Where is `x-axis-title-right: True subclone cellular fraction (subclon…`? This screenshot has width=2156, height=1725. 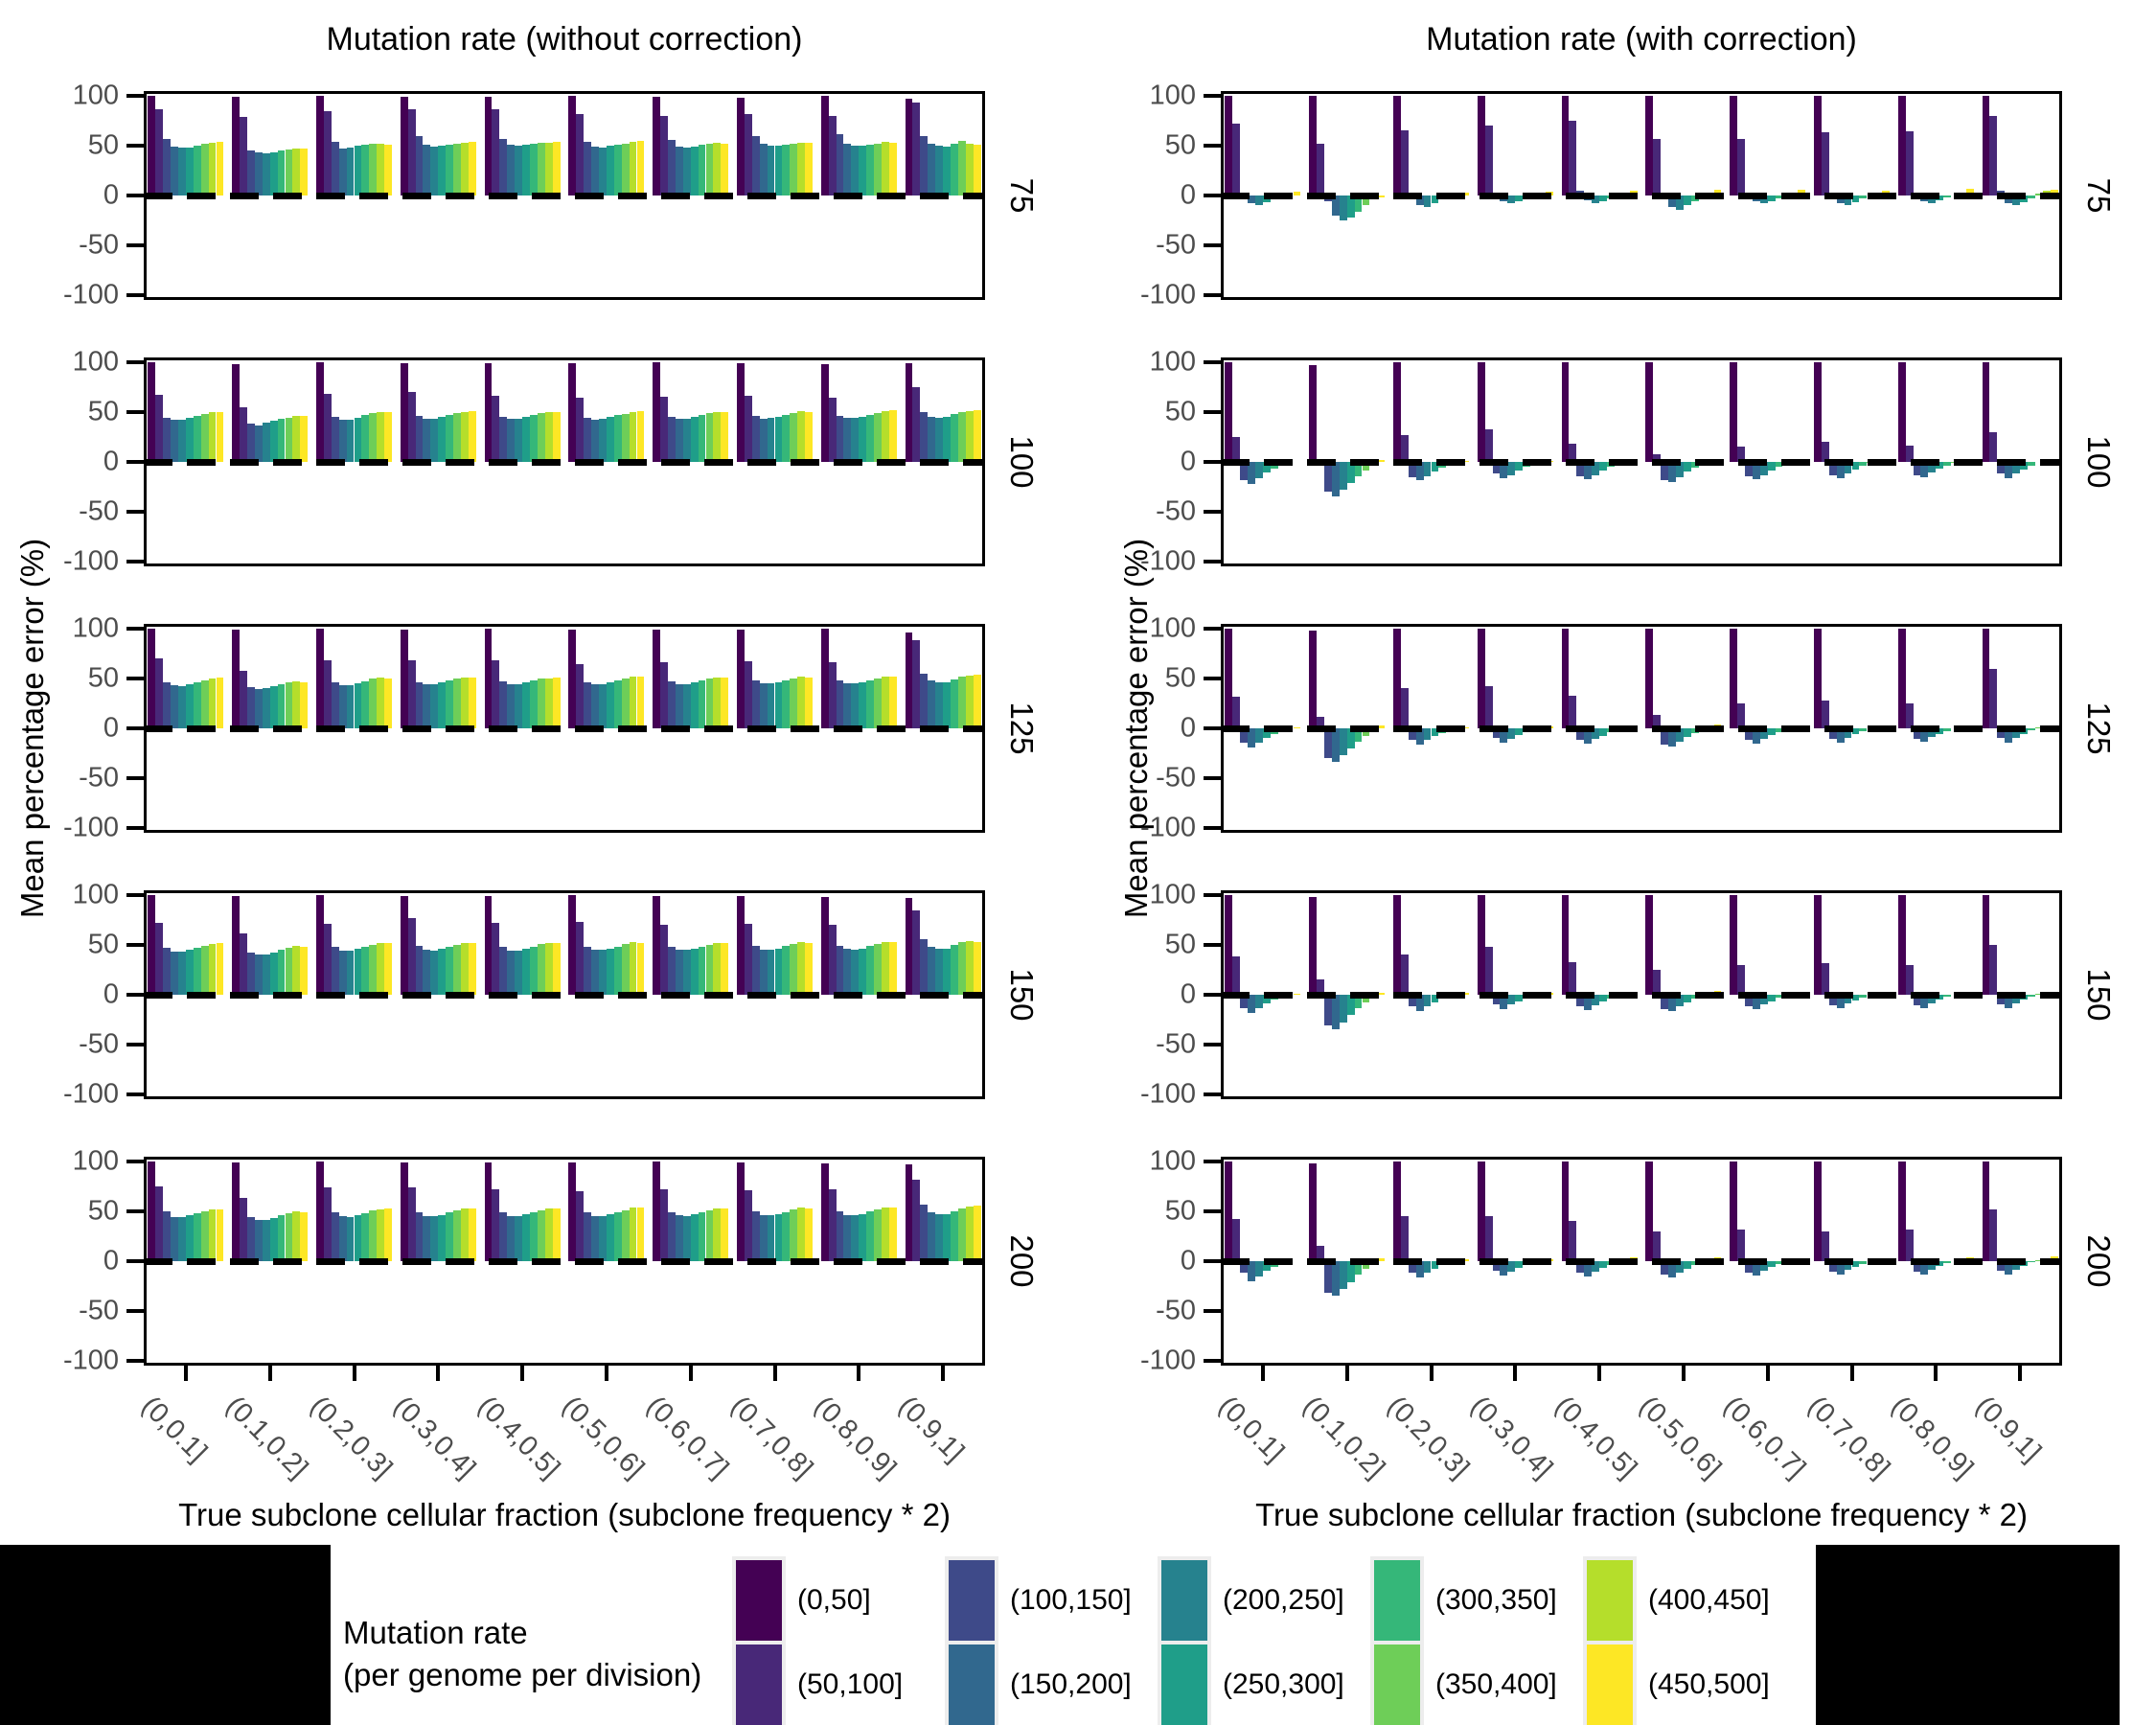 x-axis-title-right: True subclone cellular fraction (subclon… is located at coordinates (1642, 1514).